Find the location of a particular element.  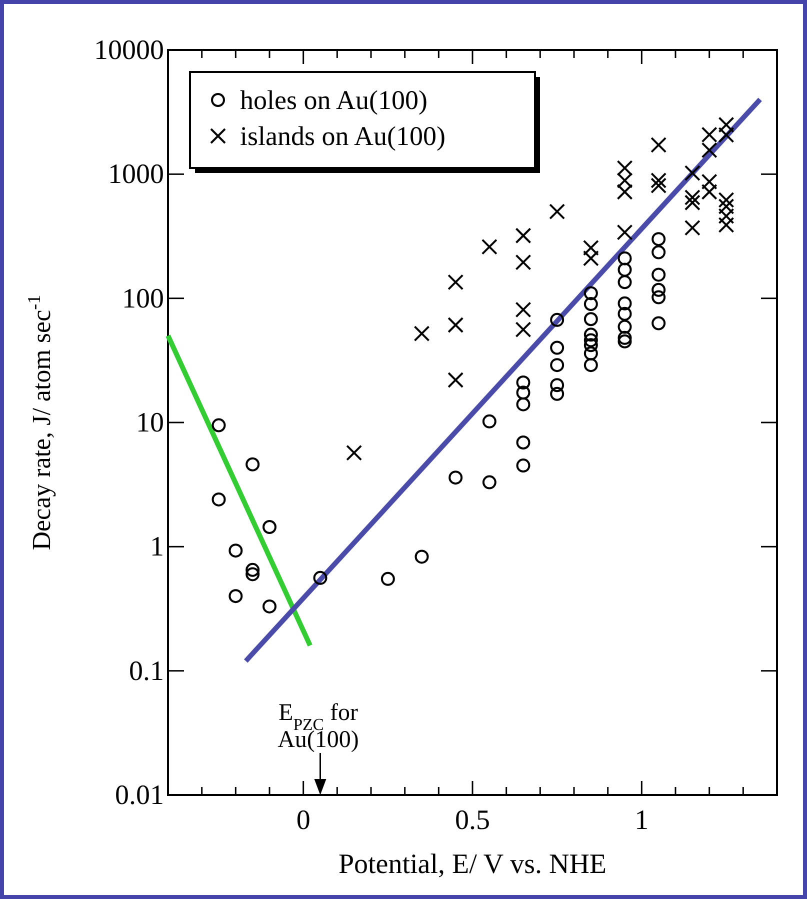

legend-label: islands on Au(100) is located at coordinates (343, 136).